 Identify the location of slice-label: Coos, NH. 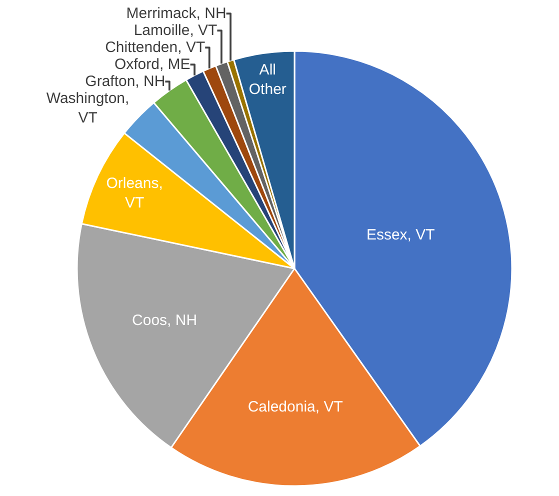
(165, 320).